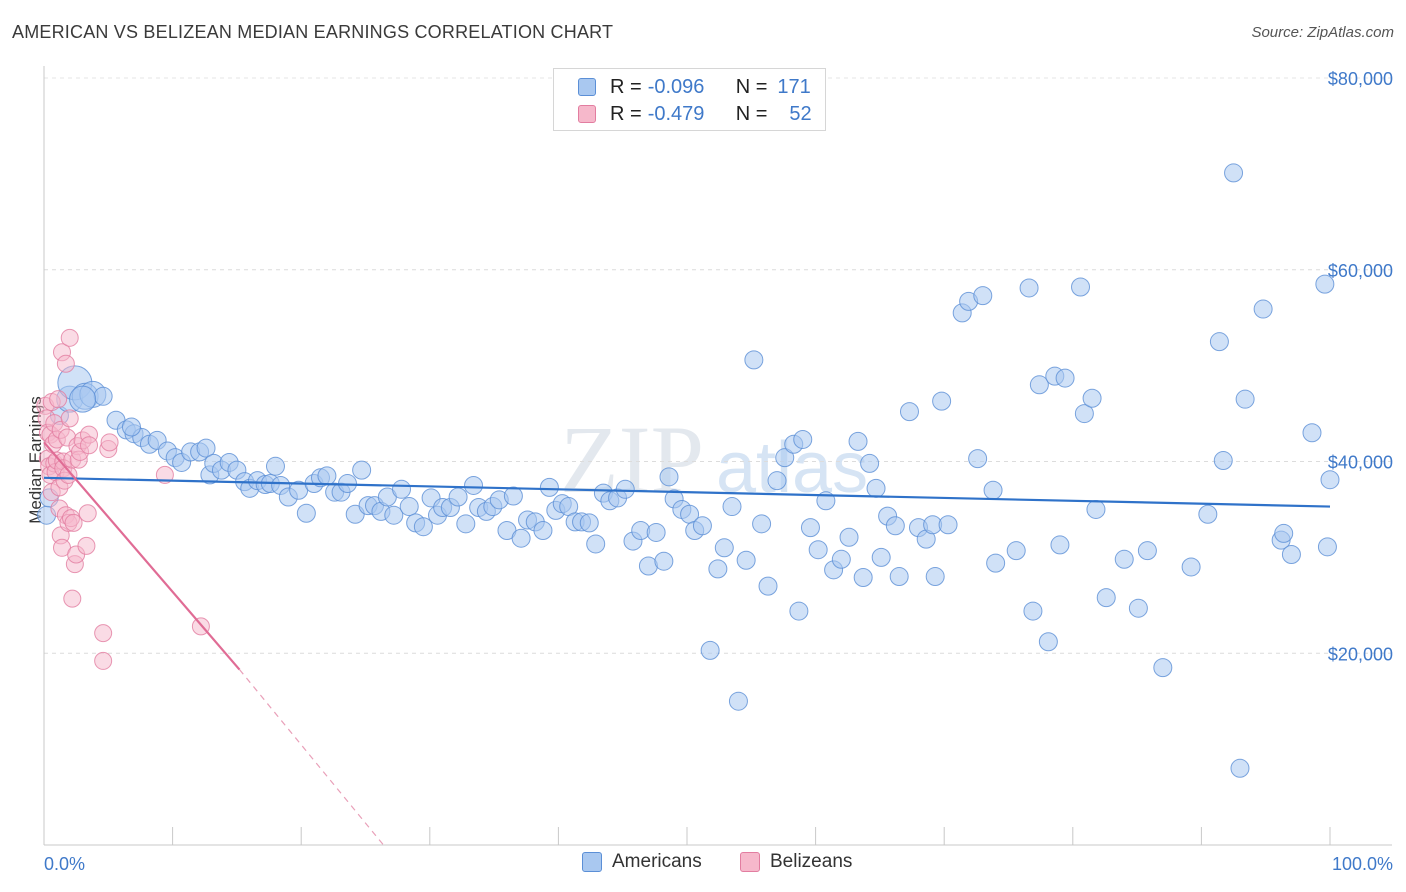 The image size is (1406, 892). I want to click on legend-row-americans: R = -0.096 N = 171, so click(694, 87).